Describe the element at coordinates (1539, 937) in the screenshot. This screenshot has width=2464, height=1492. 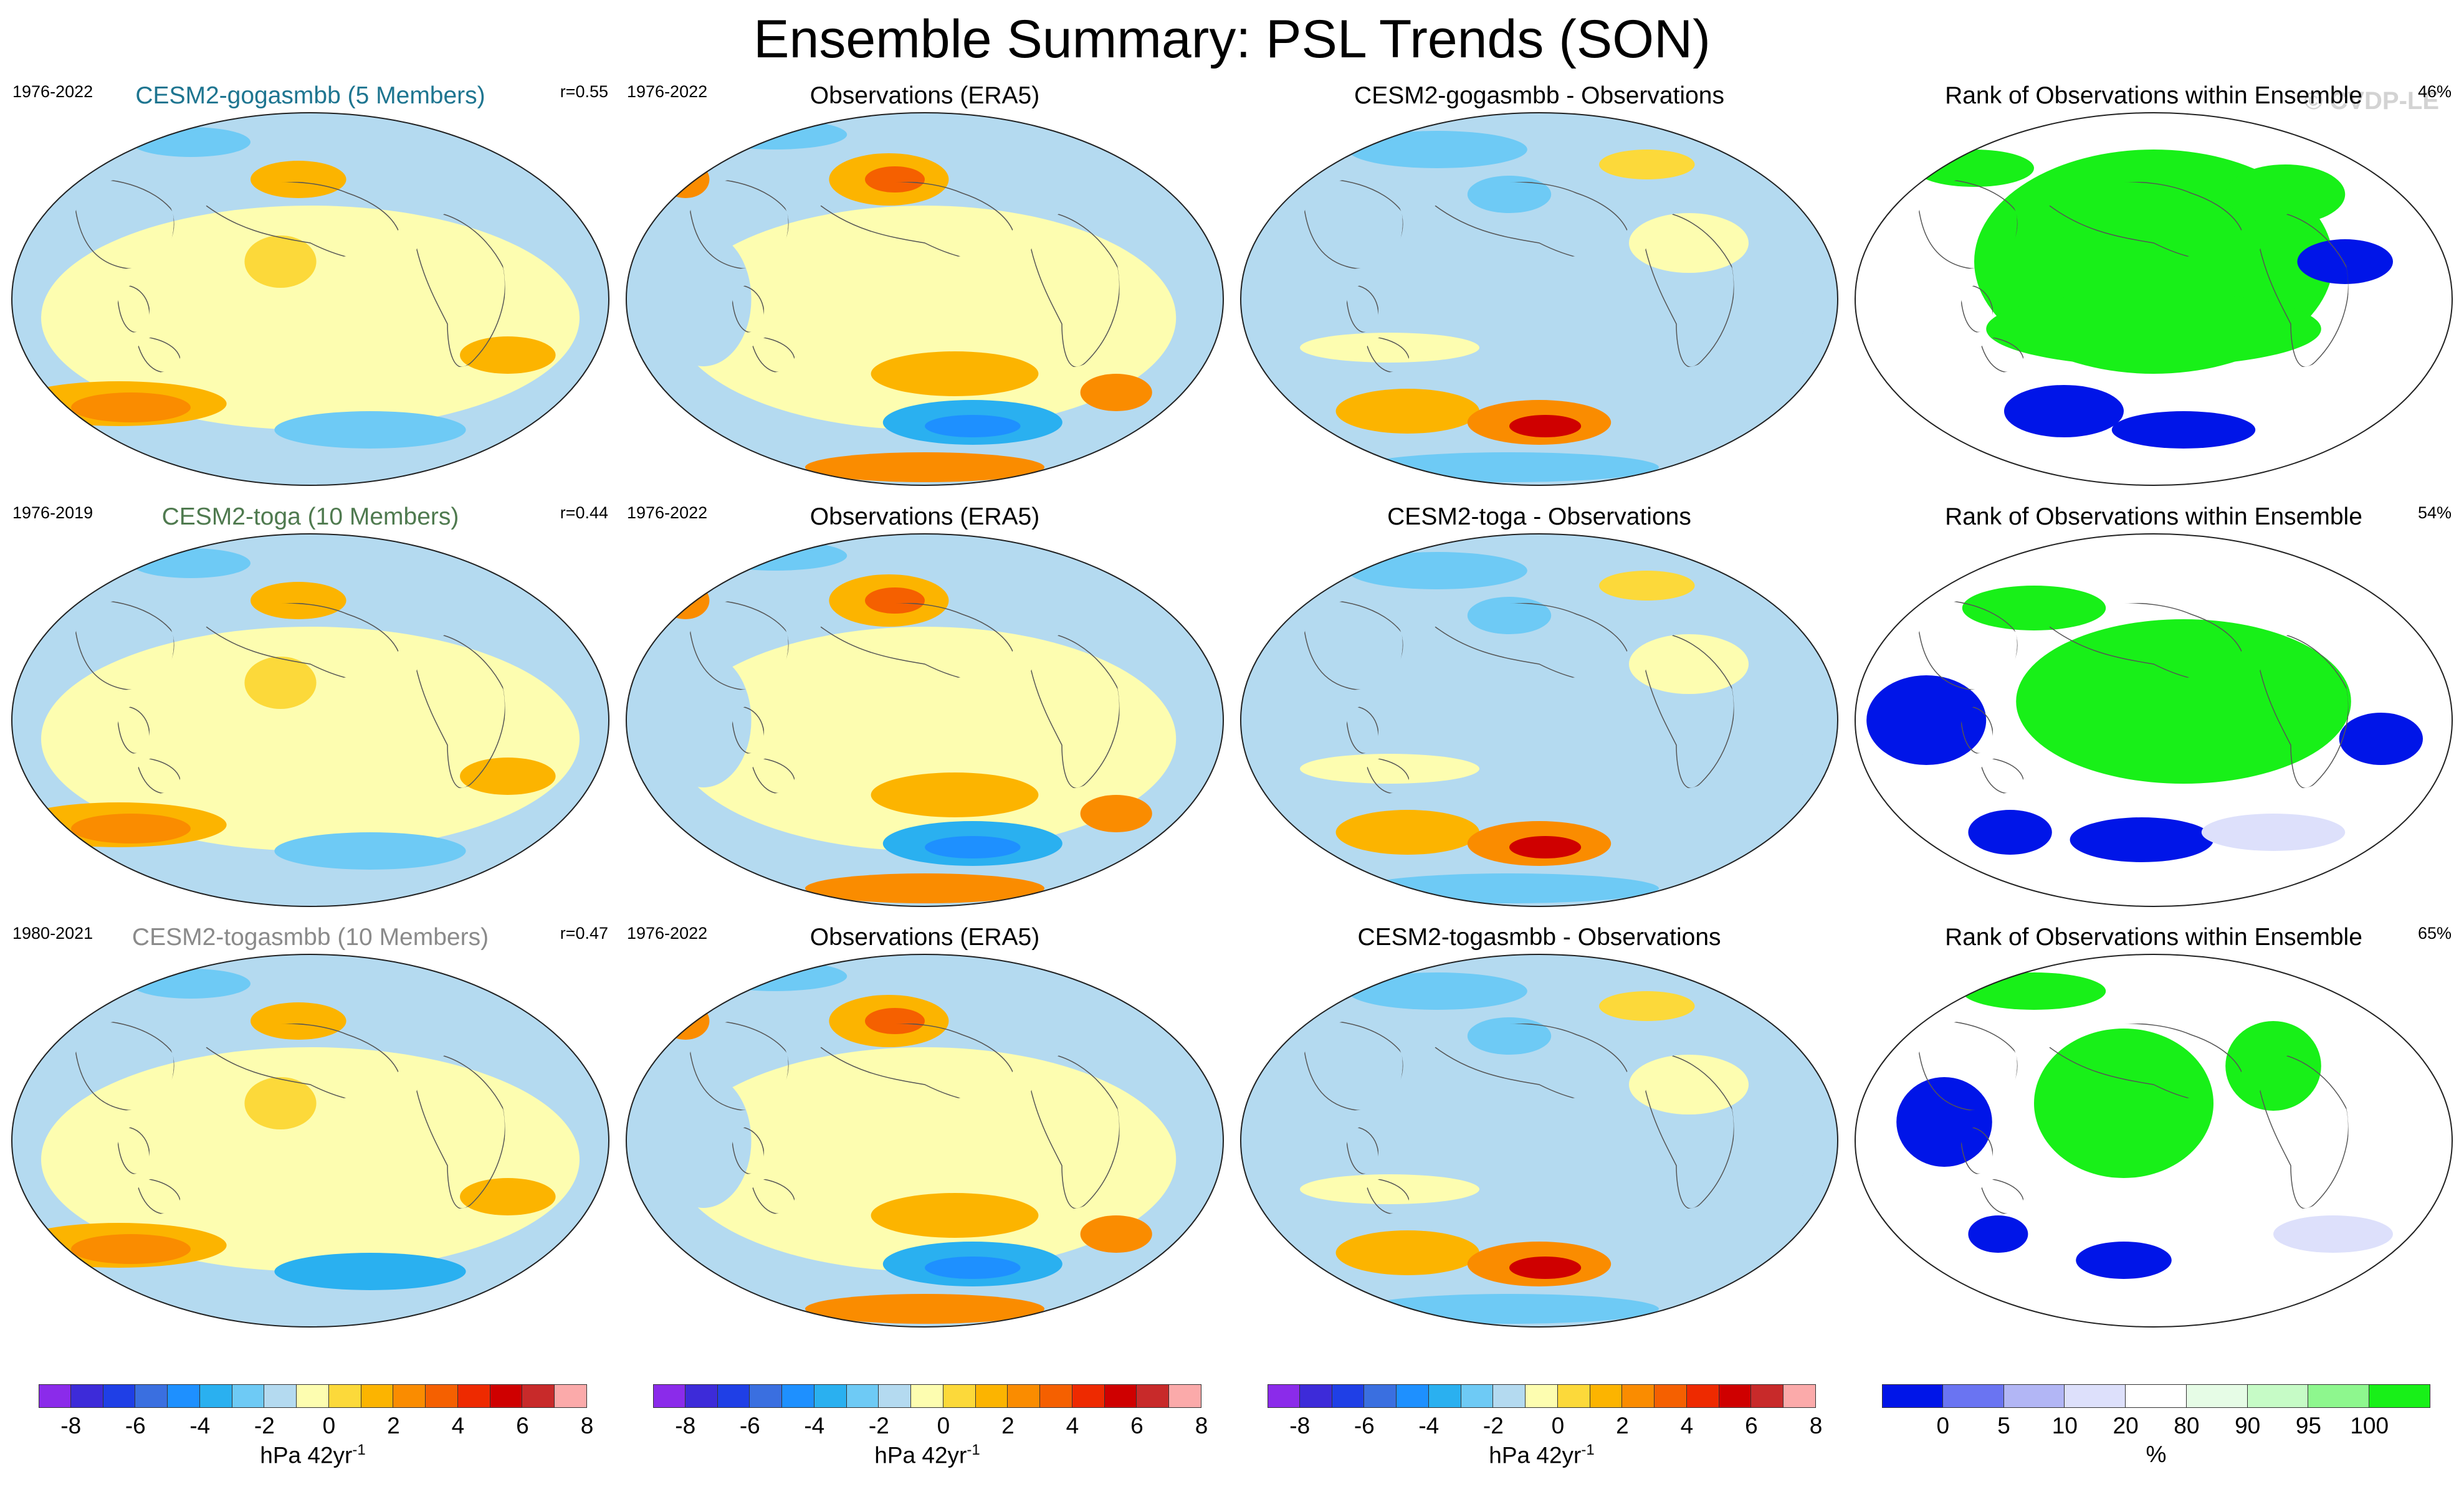
I see `panel-title: CESM2-togasmbb - Observations` at that location.